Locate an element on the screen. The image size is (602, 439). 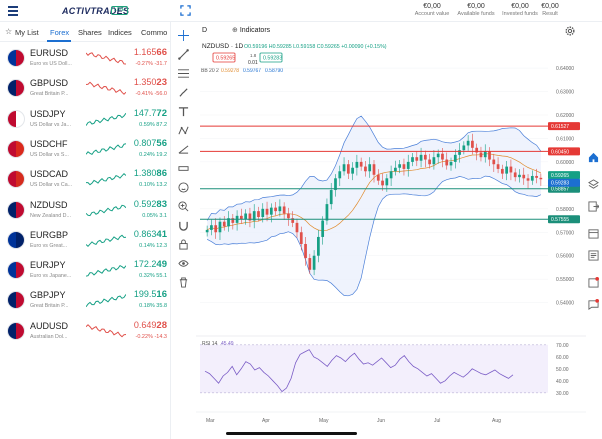
tab-commodities: Commo is located at coordinates (154, 32).